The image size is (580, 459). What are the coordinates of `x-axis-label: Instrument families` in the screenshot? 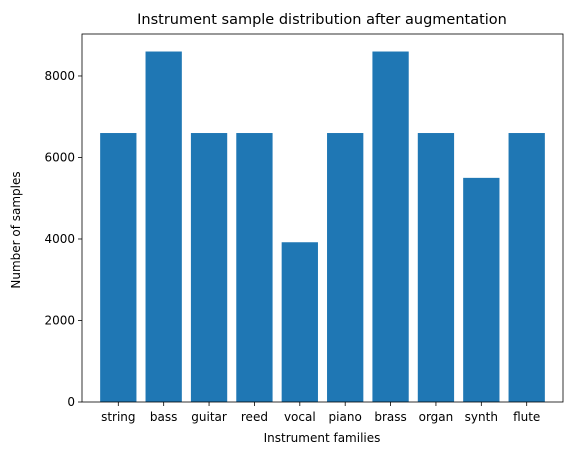 It's located at (322, 438).